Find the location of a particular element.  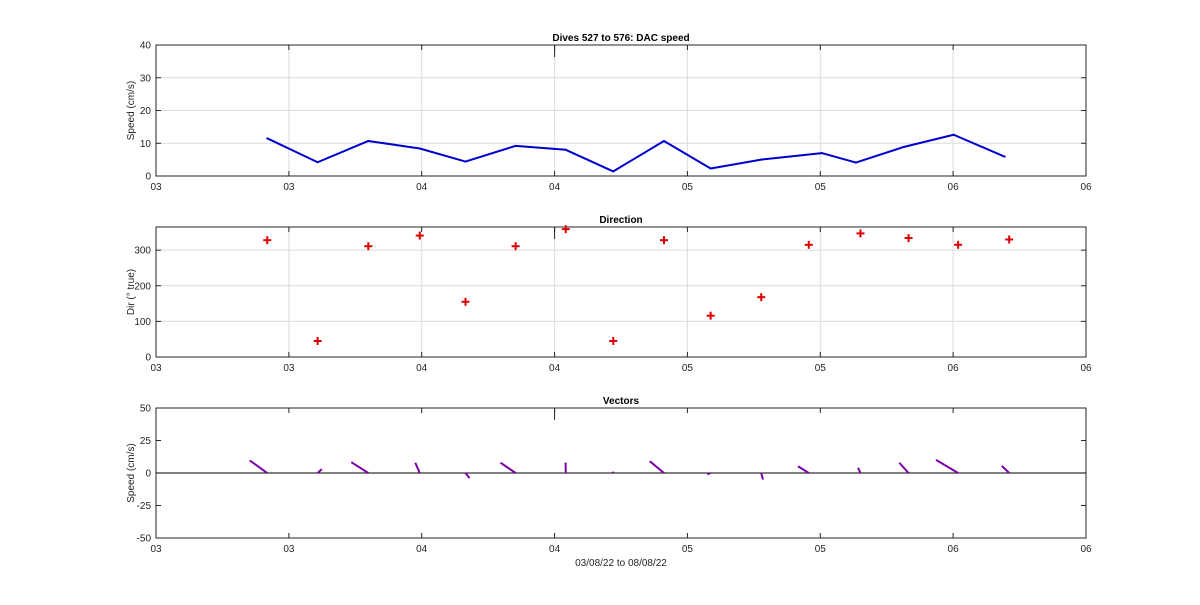

vectors-y-tick-label: -50 is located at coordinates (144, 539).